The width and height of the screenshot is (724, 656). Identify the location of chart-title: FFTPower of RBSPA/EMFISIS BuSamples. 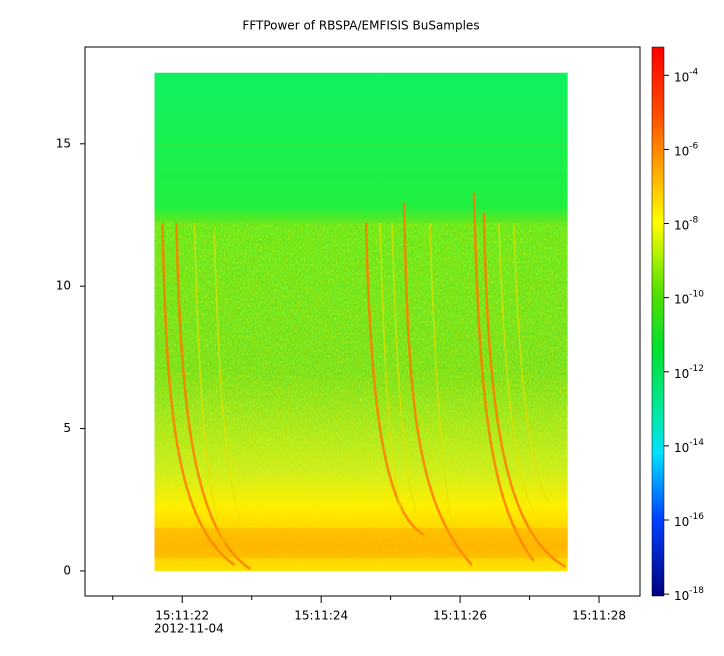
(360, 26).